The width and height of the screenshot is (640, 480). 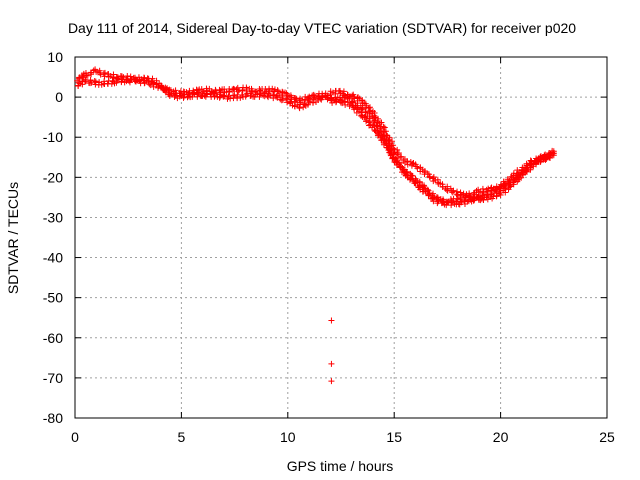 What do you see at coordinates (53, 298) in the screenshot?
I see `y-tick-label: -50` at bounding box center [53, 298].